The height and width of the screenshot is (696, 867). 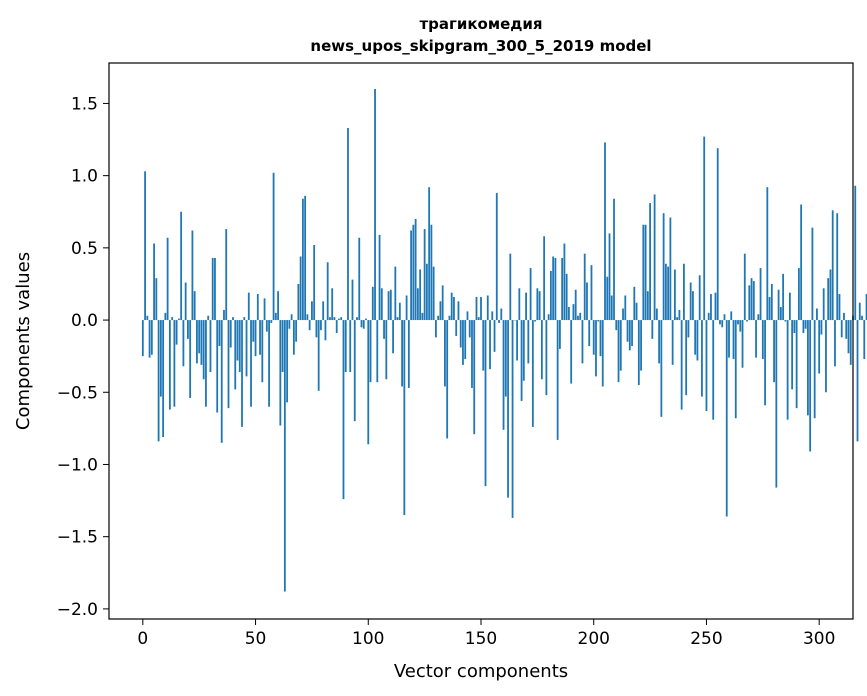 I want to click on y-axis-label: Components values, so click(x=23, y=341).